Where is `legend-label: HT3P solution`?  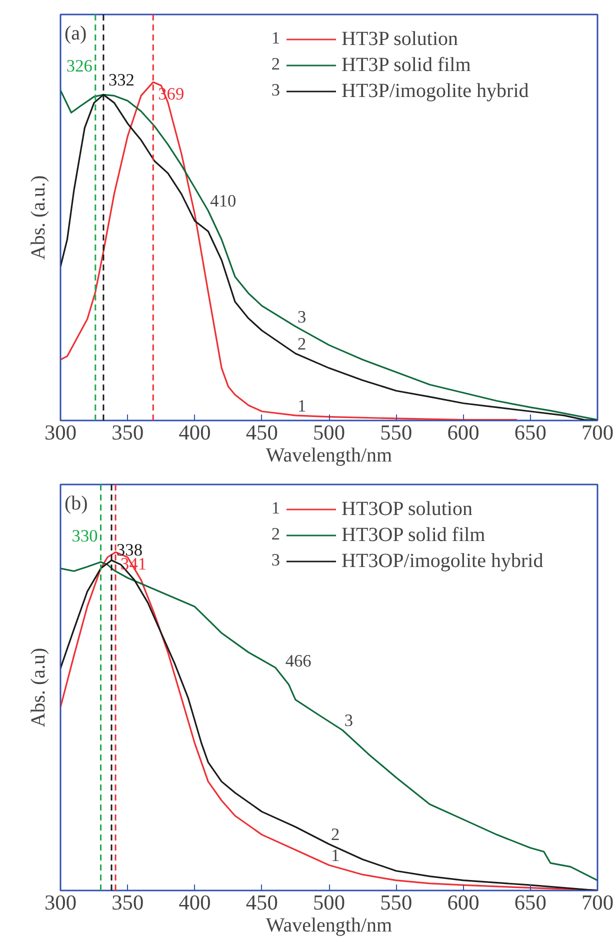 legend-label: HT3P solution is located at coordinates (400, 39).